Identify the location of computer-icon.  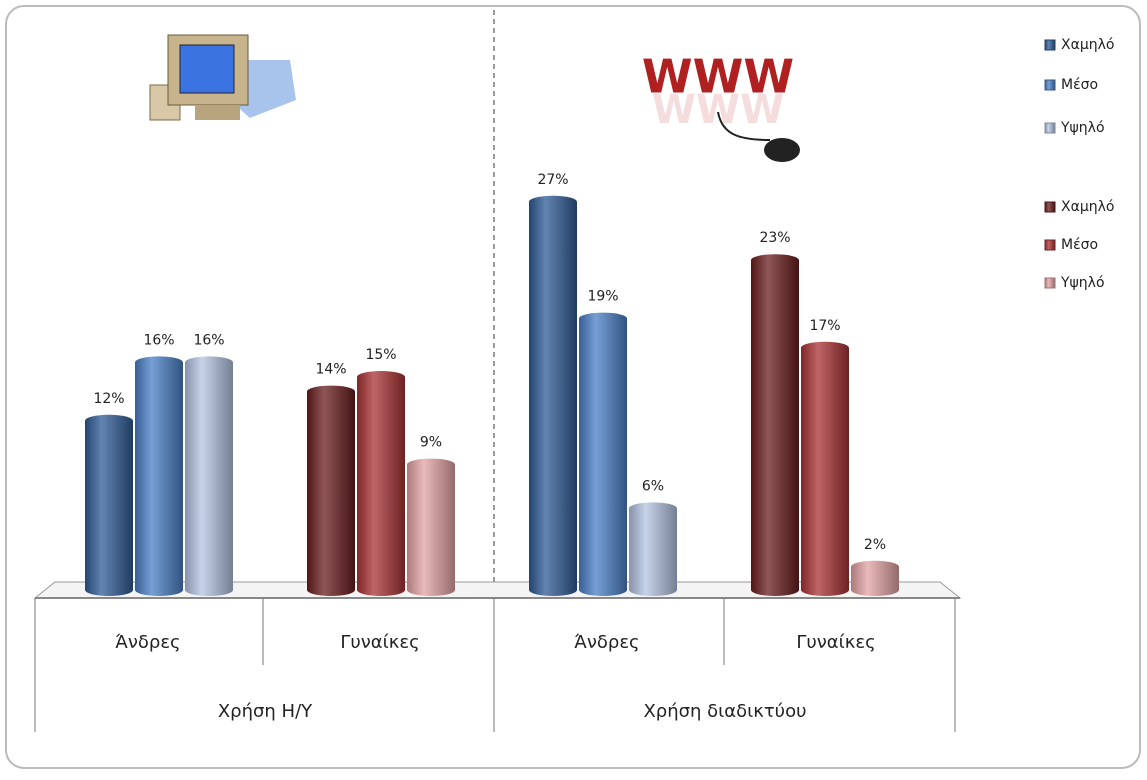
(222, 77).